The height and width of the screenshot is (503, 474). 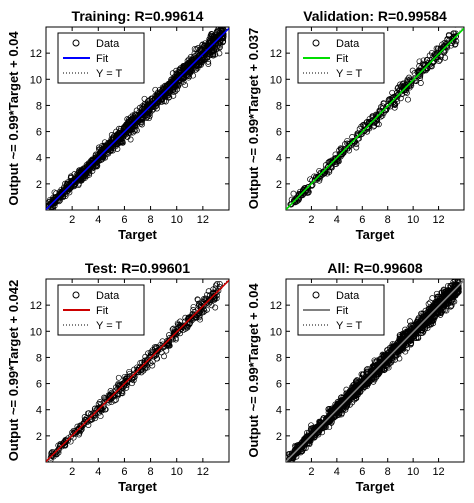 I want to click on chart-title: Validation: R=0.99584, so click(x=375, y=16).